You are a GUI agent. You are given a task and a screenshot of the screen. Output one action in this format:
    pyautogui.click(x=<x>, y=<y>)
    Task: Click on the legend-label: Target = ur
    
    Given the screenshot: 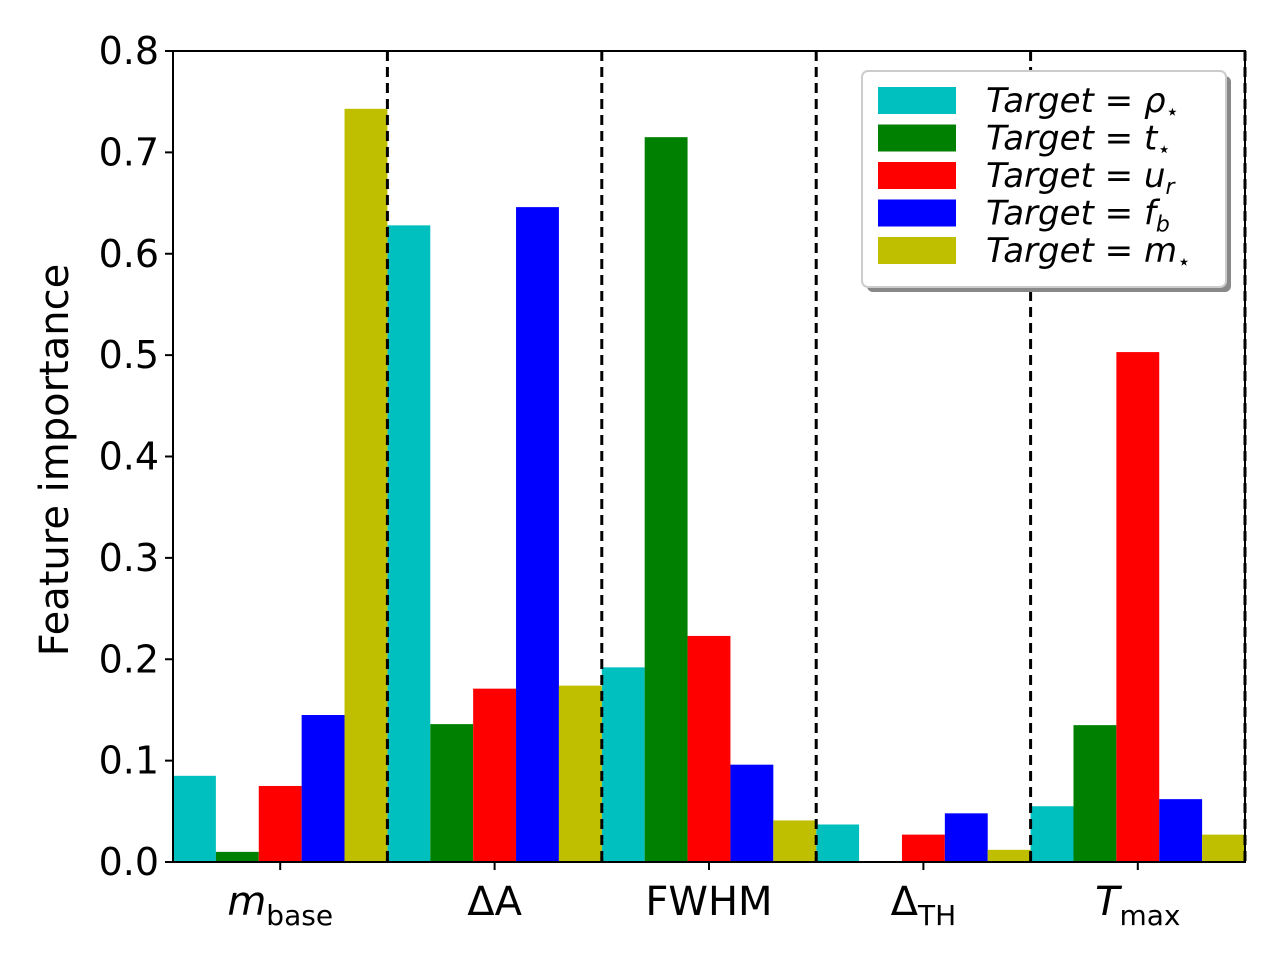 What is the action you would take?
    pyautogui.click(x=1081, y=178)
    